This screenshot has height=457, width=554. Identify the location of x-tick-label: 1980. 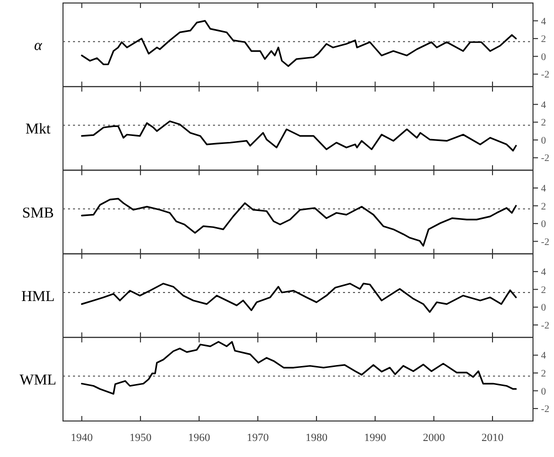
(316, 438).